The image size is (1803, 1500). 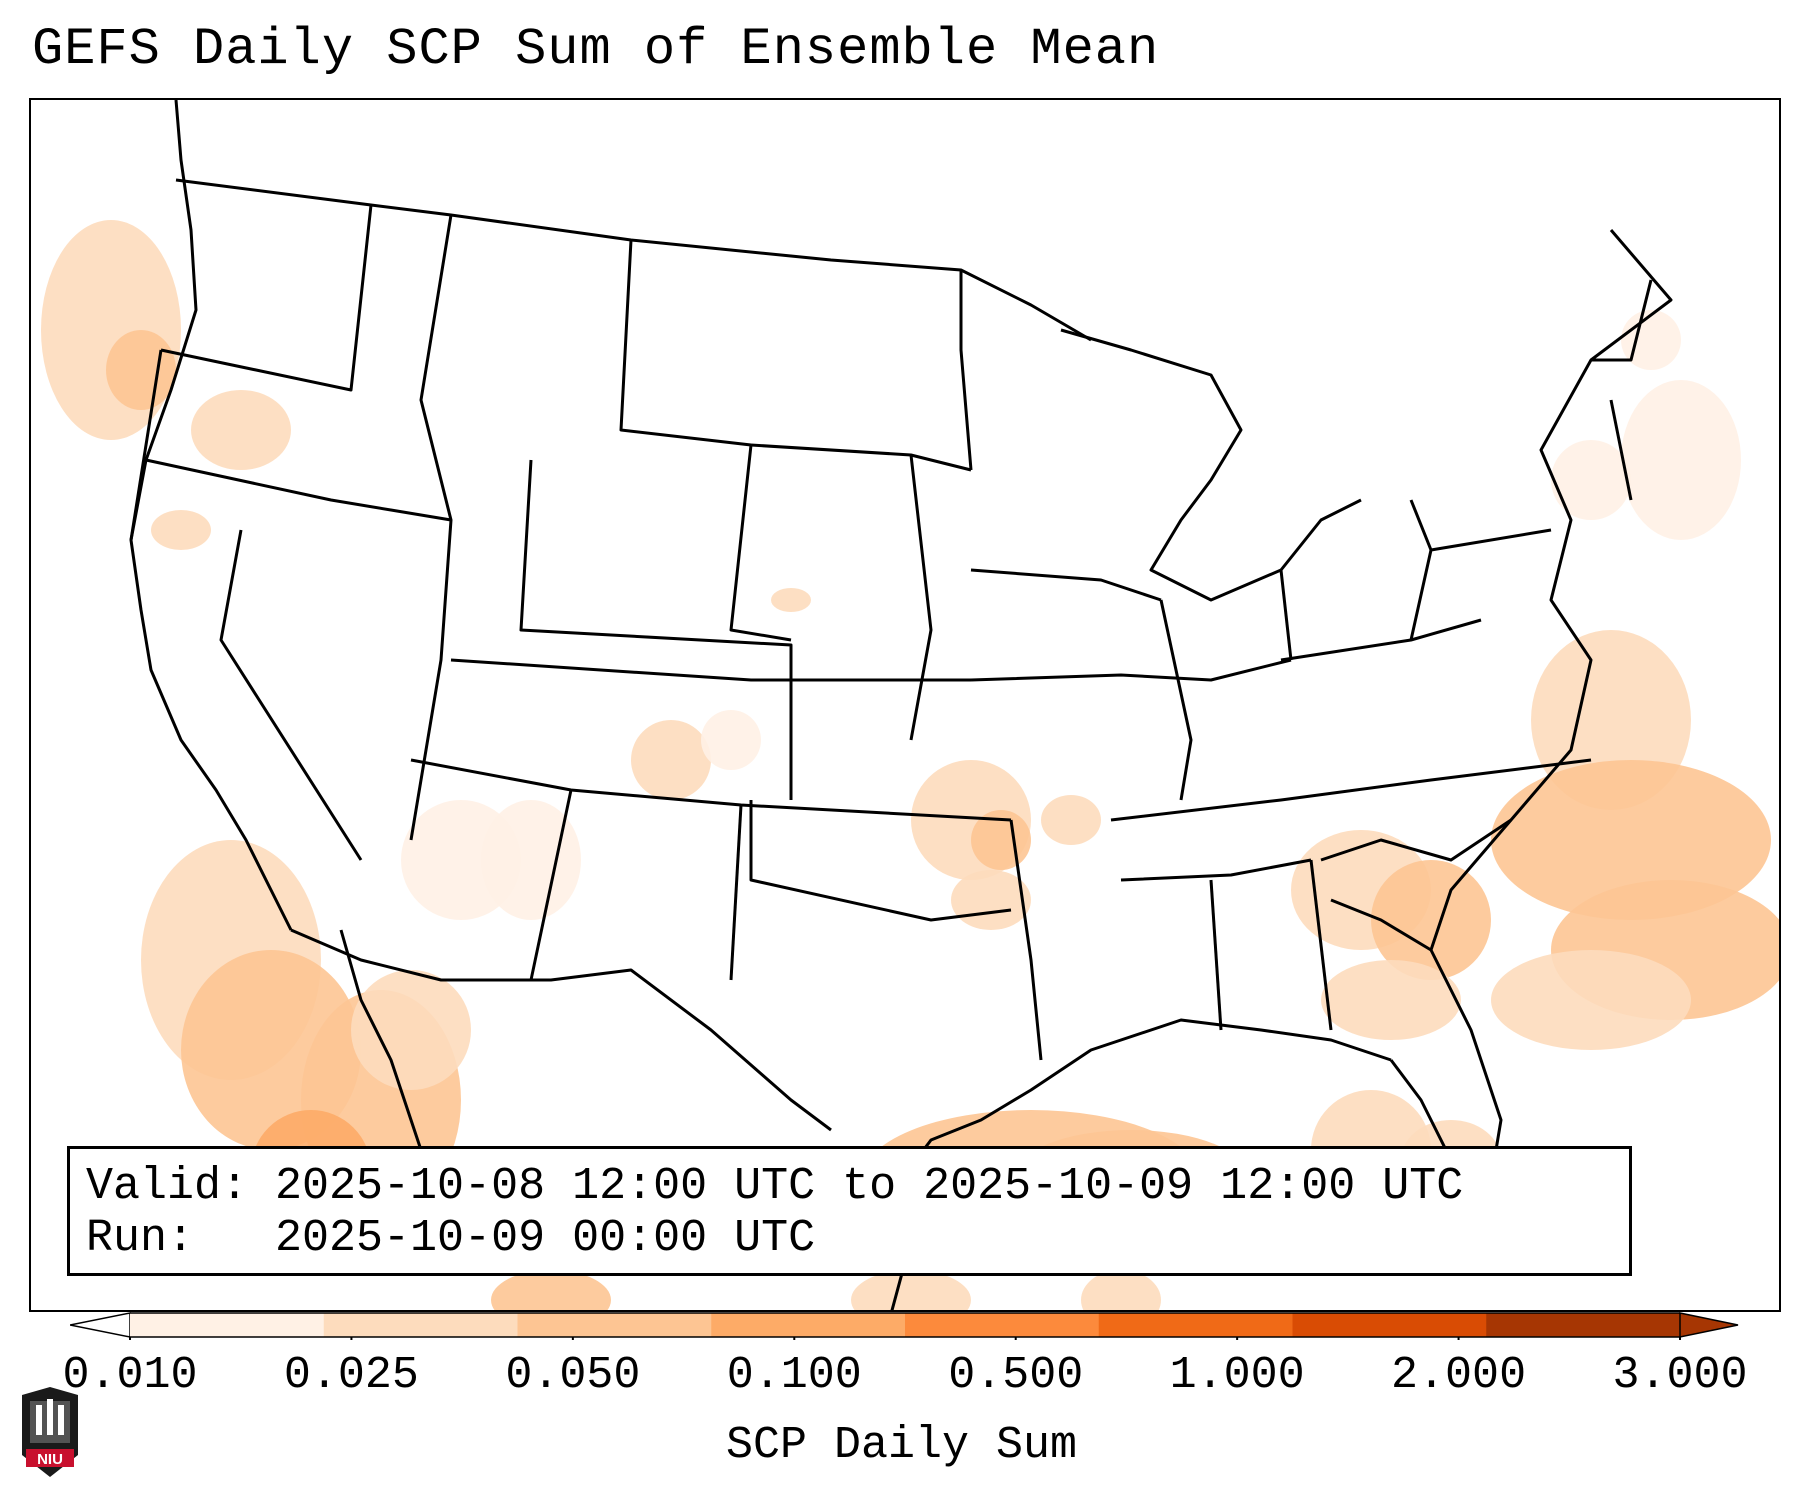 I want to click on colorbar-tick-label: 3.000, so click(x=1680, y=1375).